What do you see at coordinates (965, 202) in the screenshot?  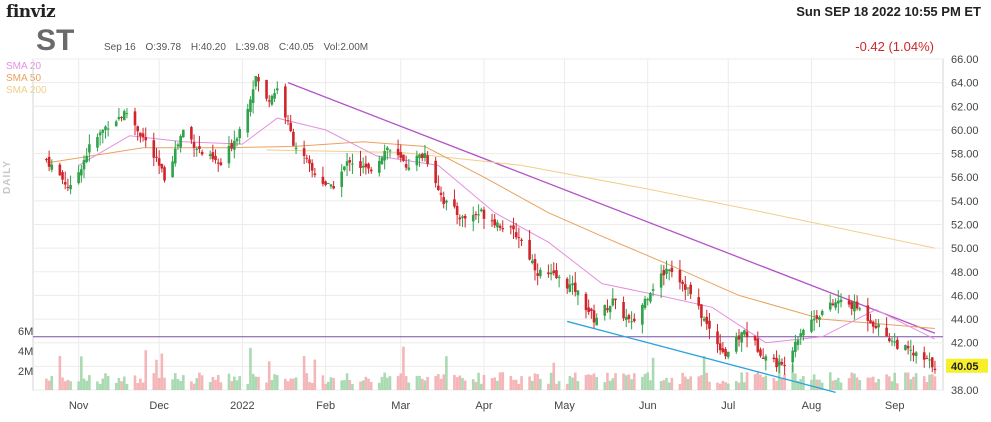 I see `y-tick-label: 54.00` at bounding box center [965, 202].